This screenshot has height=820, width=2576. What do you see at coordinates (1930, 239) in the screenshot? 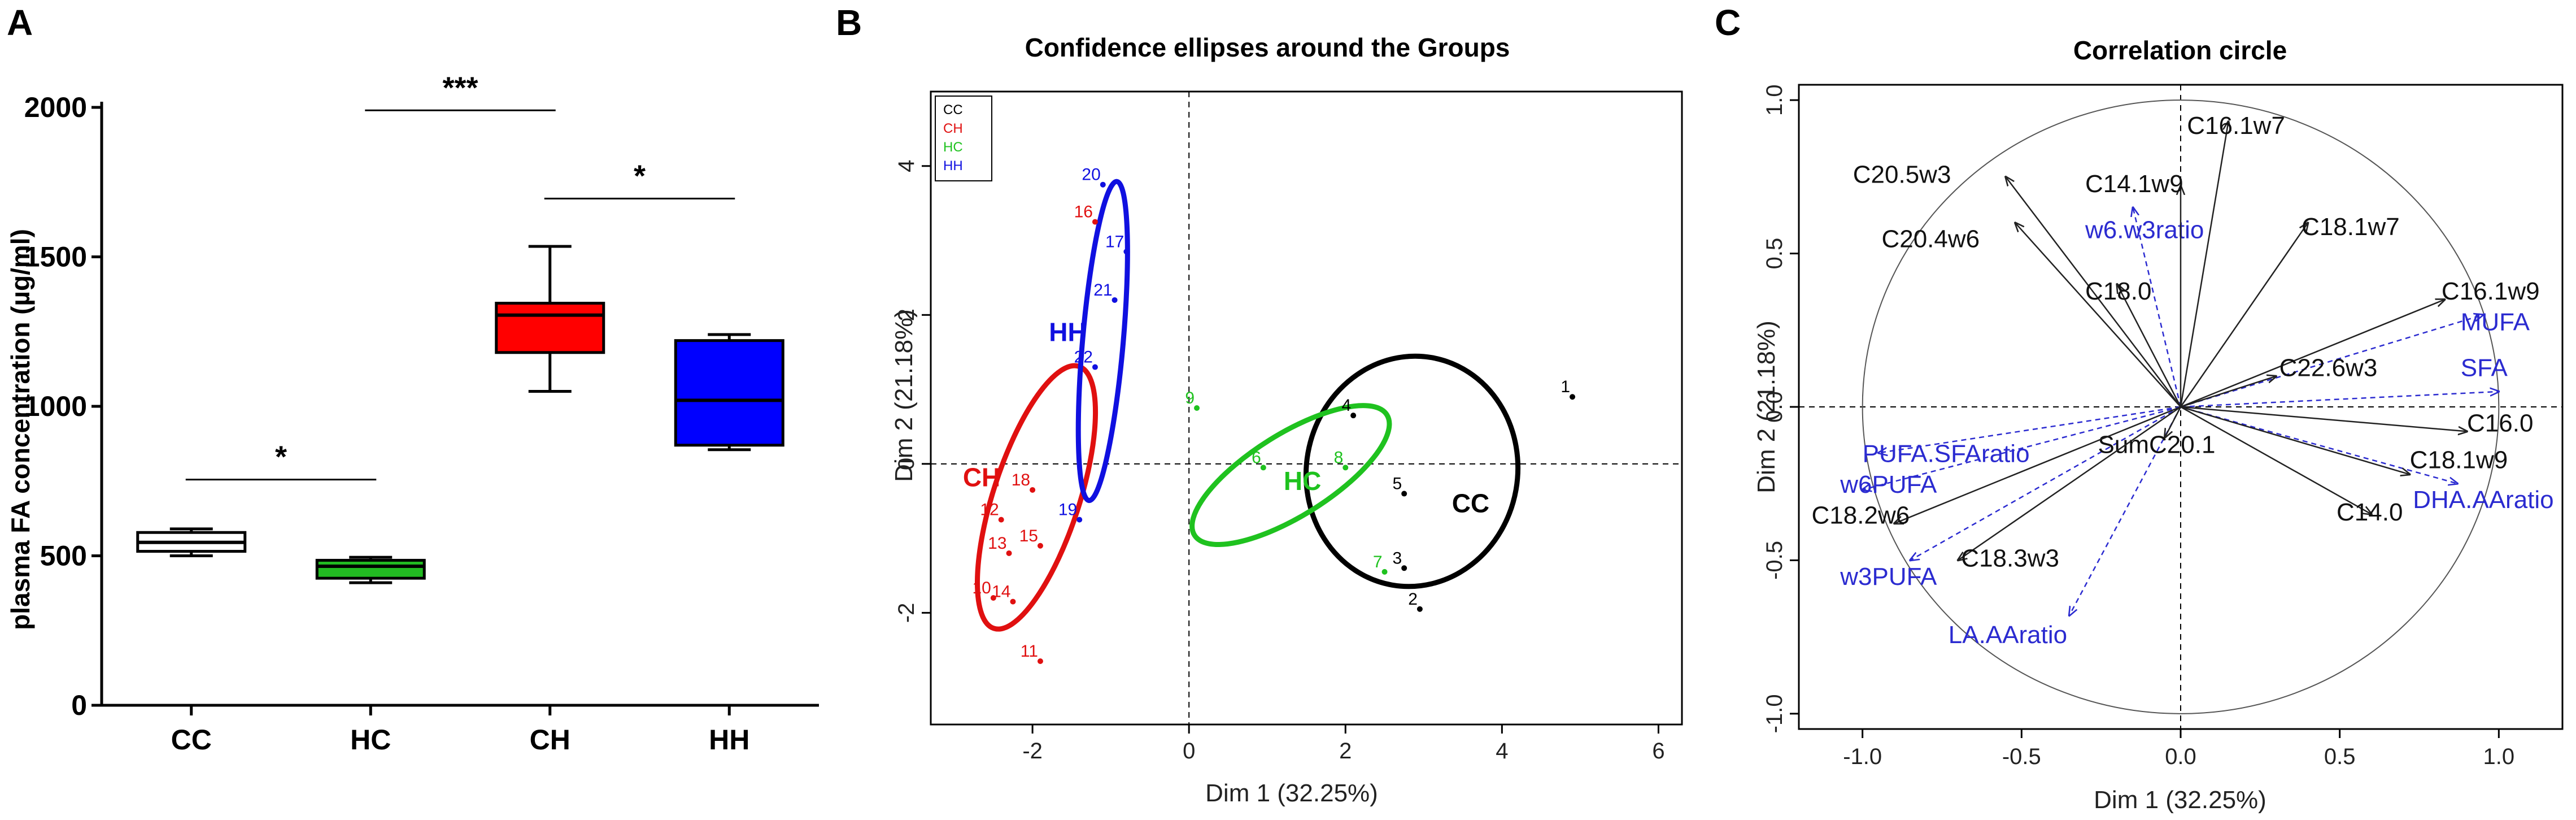
I see `variable-label: C20.4w6` at bounding box center [1930, 239].